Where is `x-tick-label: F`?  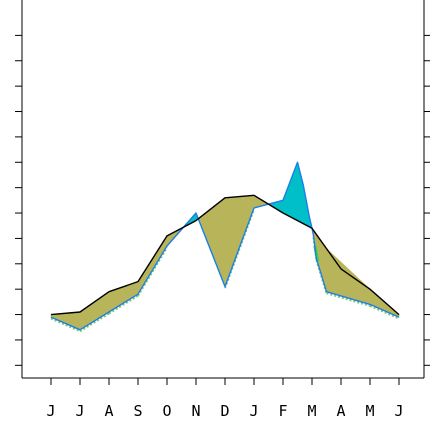
x-tick-label: F is located at coordinates (282, 411).